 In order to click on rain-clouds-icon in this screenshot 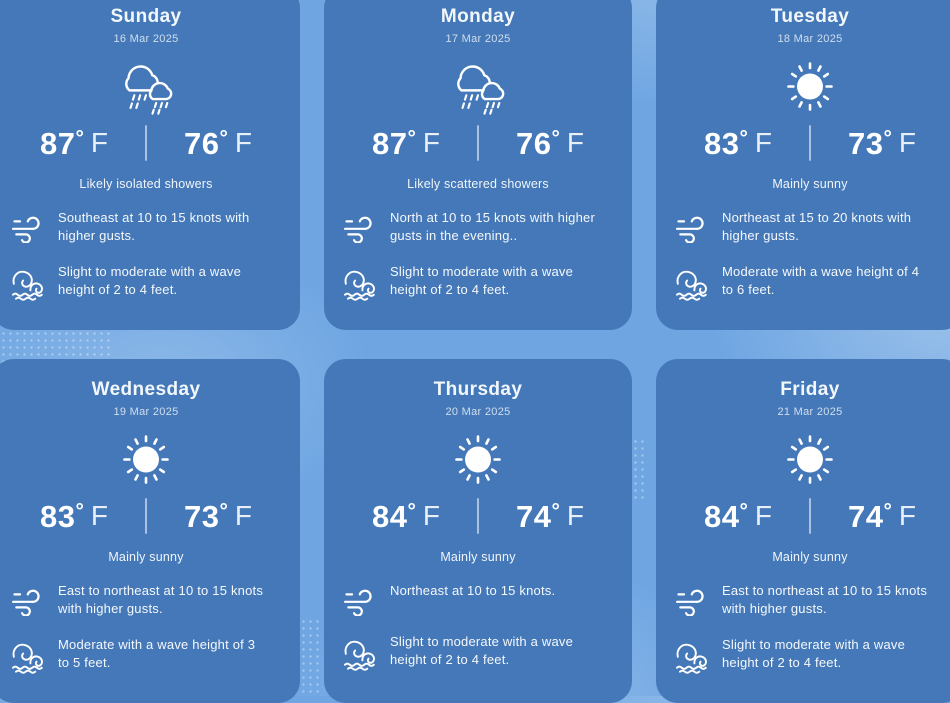, I will do `click(149, 90)`.